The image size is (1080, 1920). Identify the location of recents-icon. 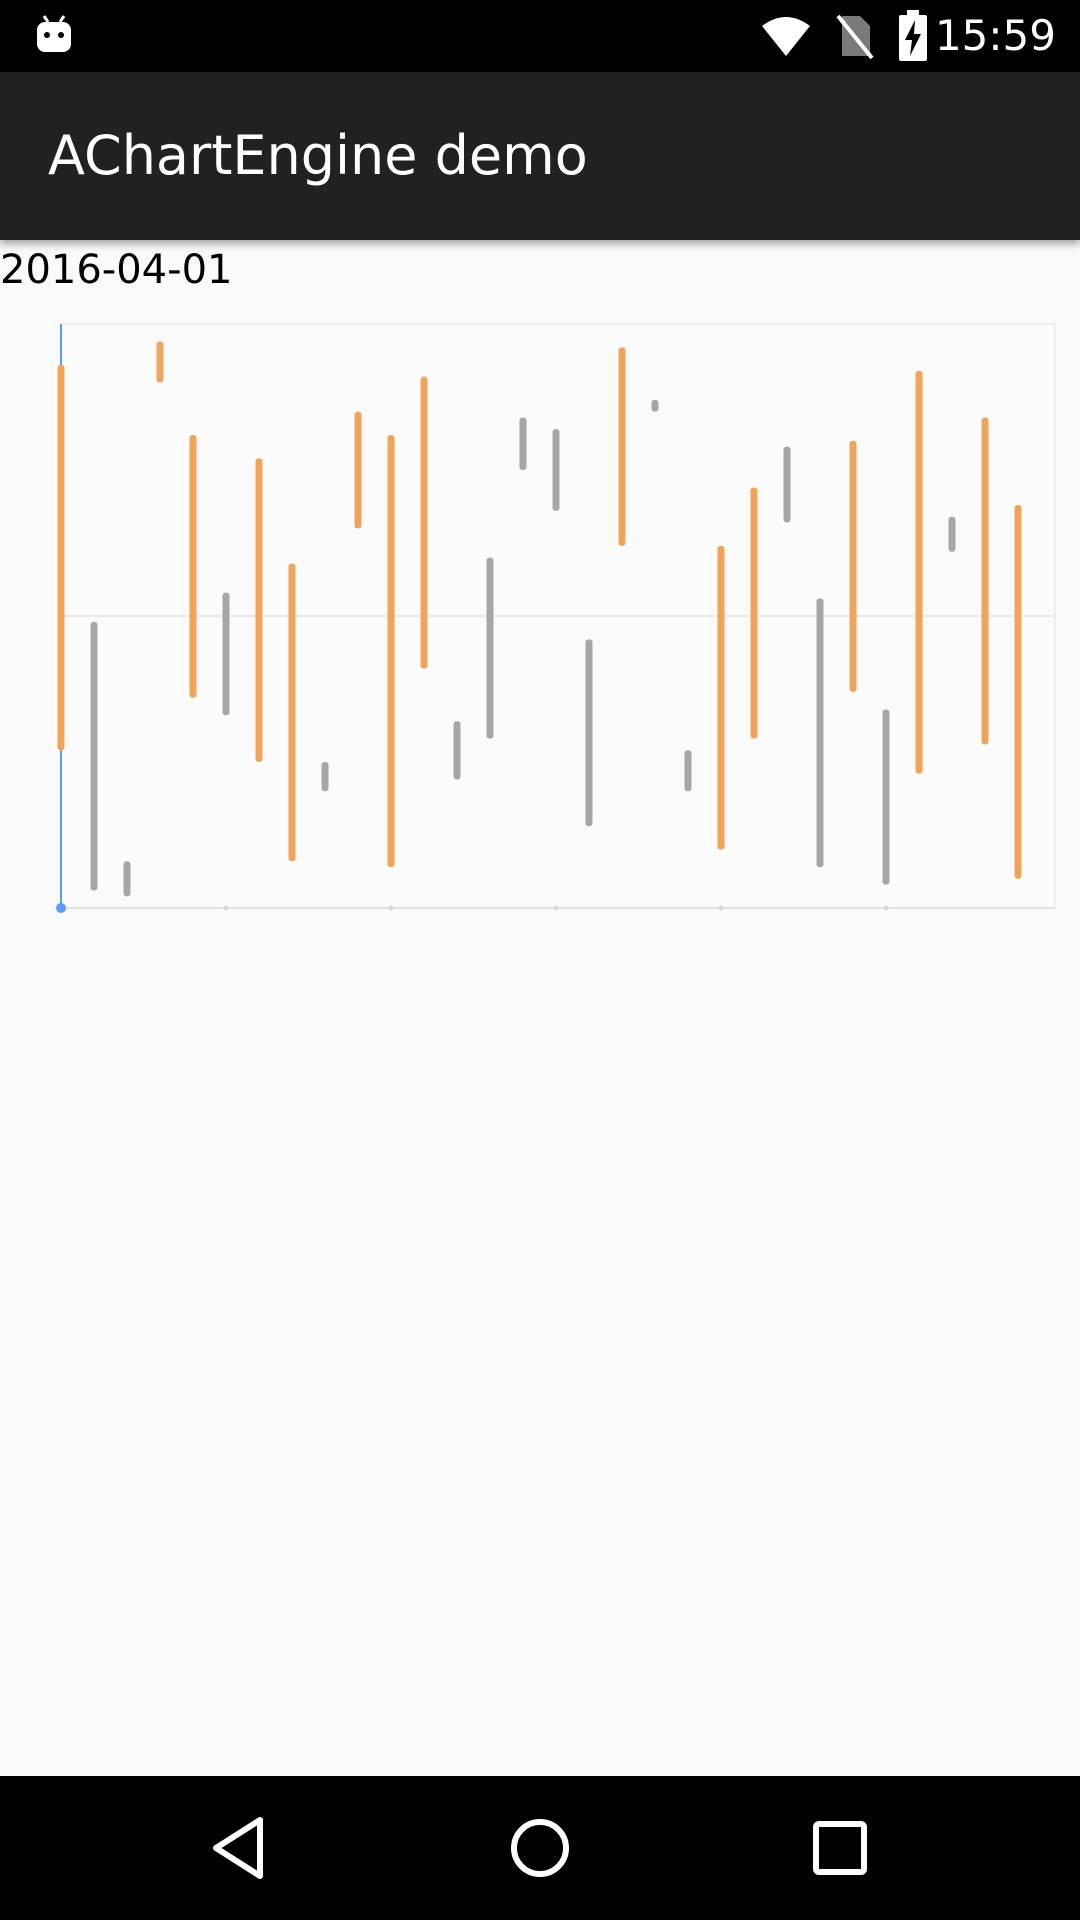
(840, 1848).